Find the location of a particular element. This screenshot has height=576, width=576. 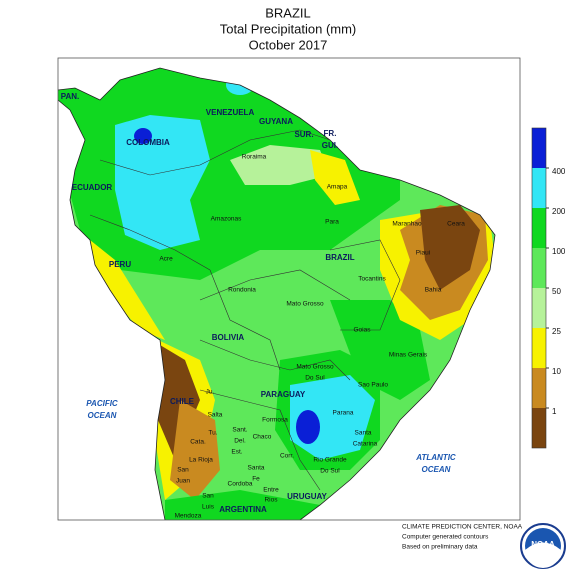

map-label: Entre is located at coordinates (271, 490).